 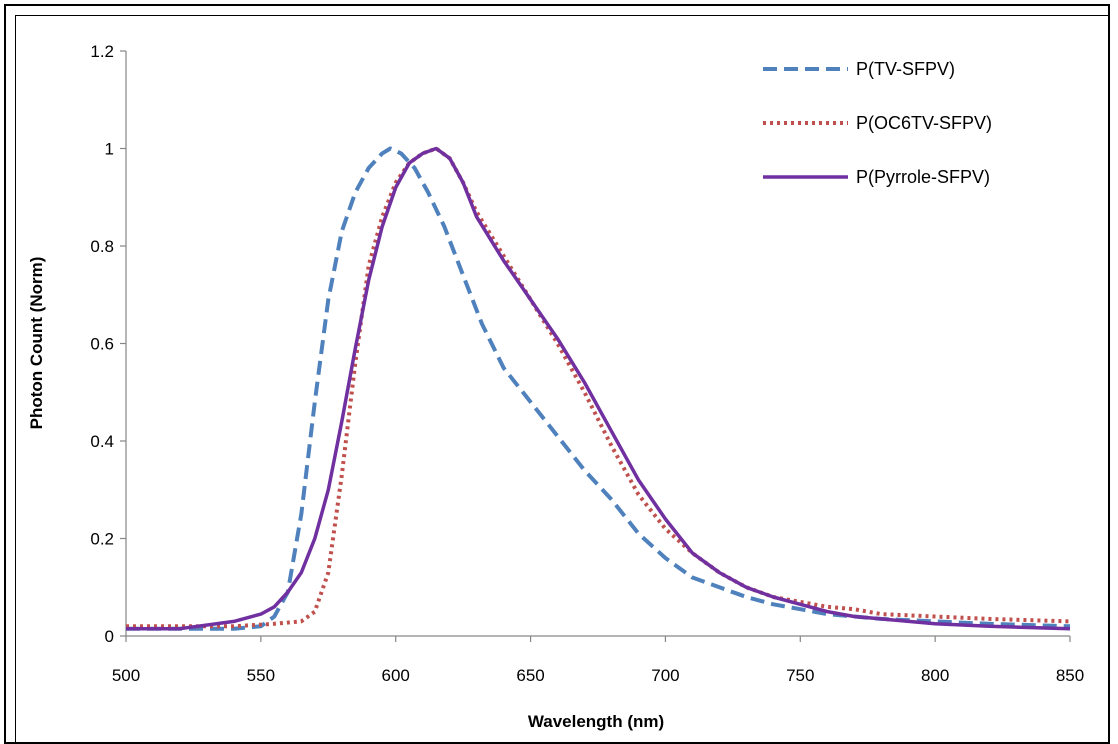 I want to click on y-tick-label: 0.4, so click(x=102, y=441).